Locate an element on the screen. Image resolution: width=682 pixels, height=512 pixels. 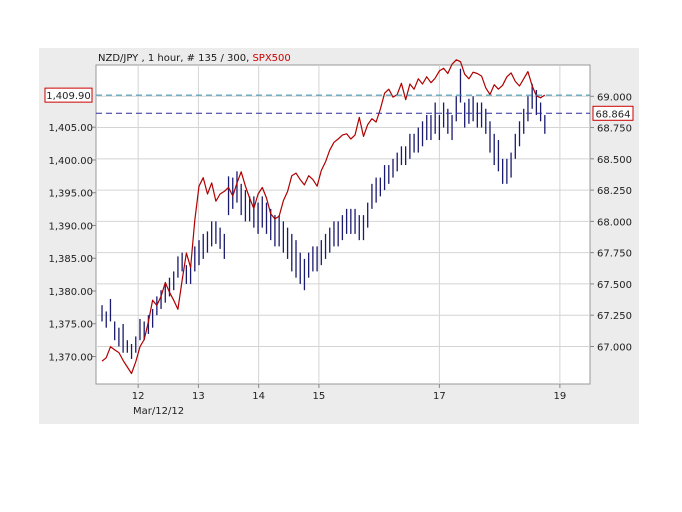
right-tick-label: 69.000 is located at coordinates (614, 97).